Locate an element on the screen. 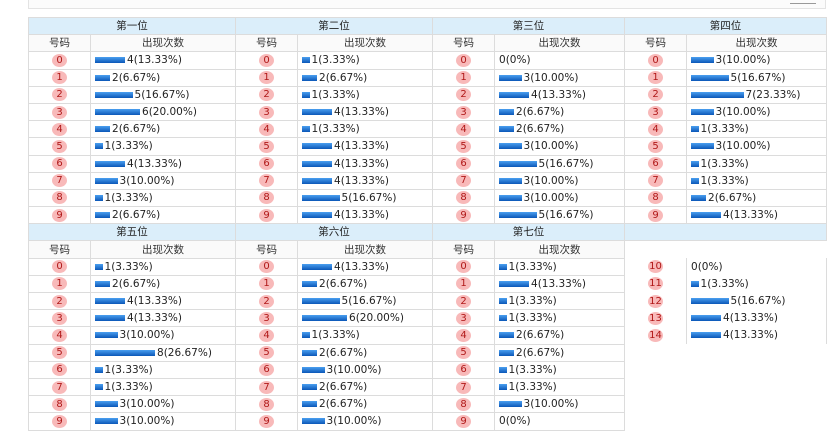 The height and width of the screenshot is (442, 840). percent-value: 16.67% is located at coordinates (569, 215).